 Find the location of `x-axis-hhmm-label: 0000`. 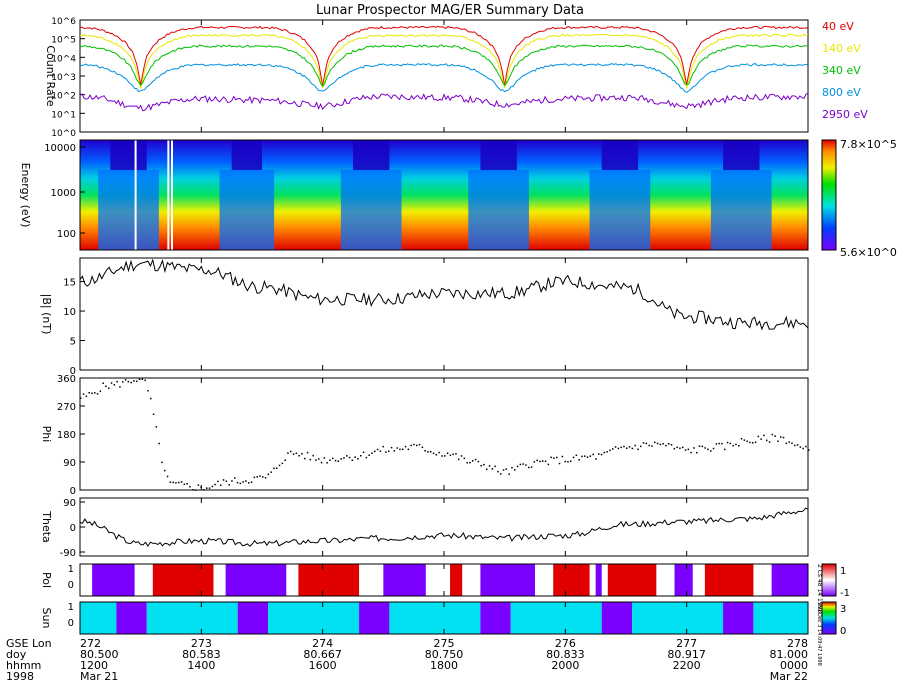

x-axis-hhmm-label: 0000 is located at coordinates (794, 665).